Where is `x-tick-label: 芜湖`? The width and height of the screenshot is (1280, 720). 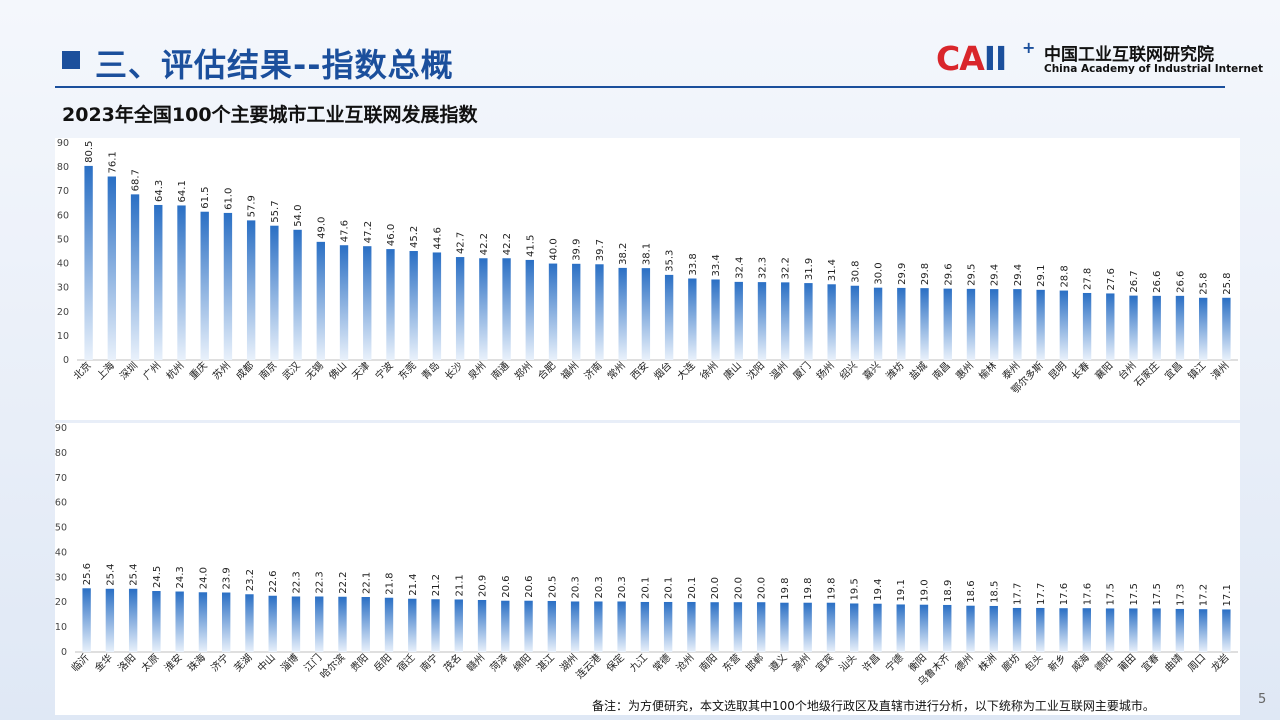 x-tick-label: 芜湖 is located at coordinates (242, 662).